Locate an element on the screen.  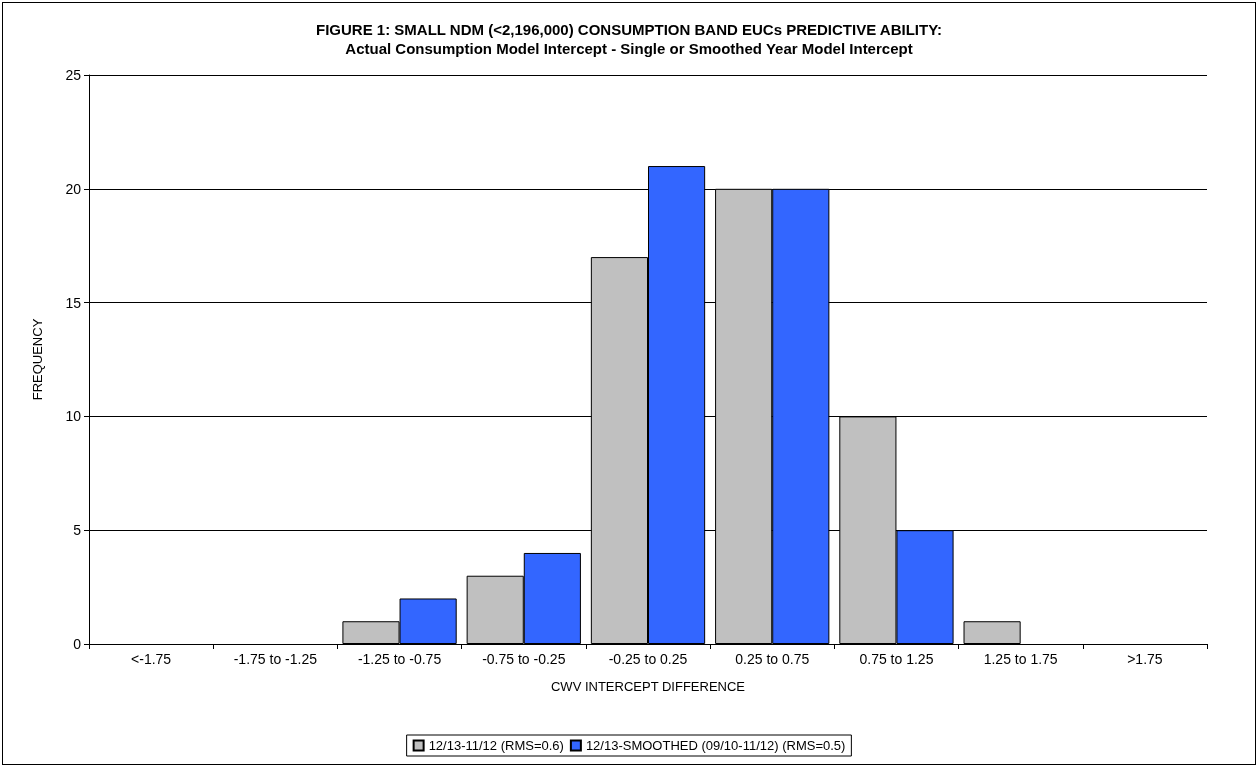
x-tick-label: 0.25 to 0.75 is located at coordinates (772, 659).